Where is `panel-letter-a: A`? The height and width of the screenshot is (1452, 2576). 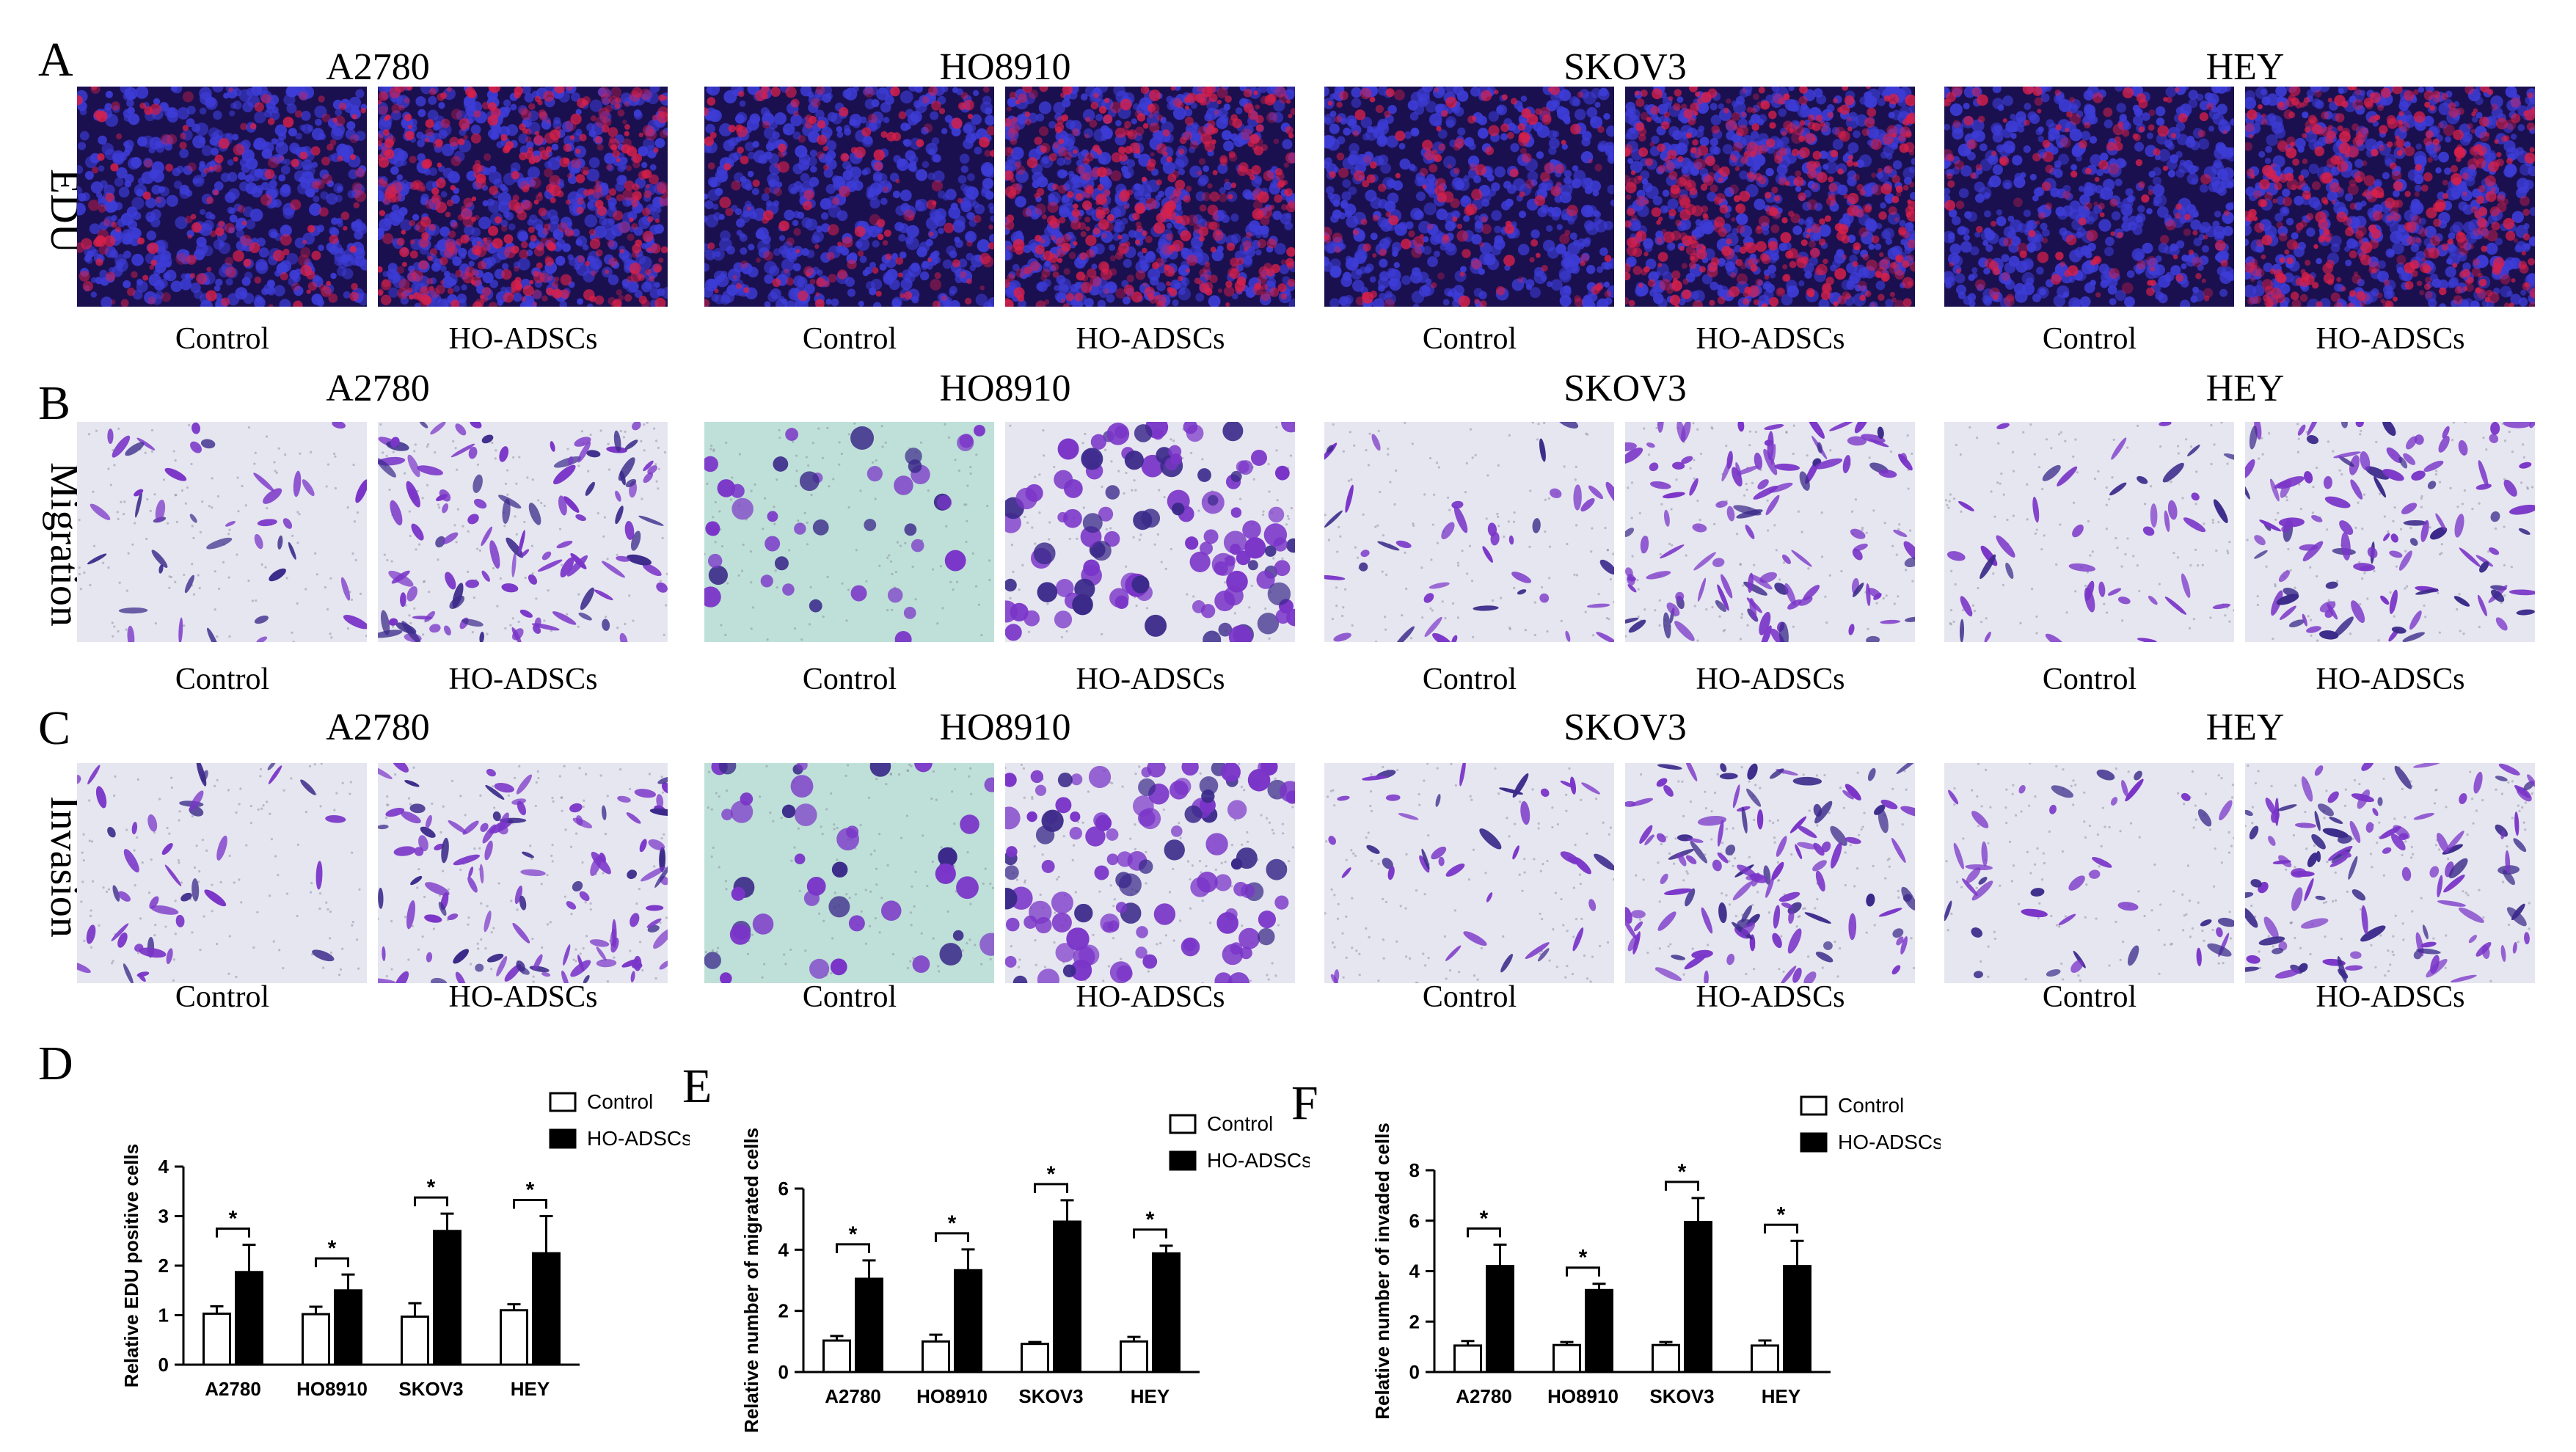 panel-letter-a: A is located at coordinates (56, 60).